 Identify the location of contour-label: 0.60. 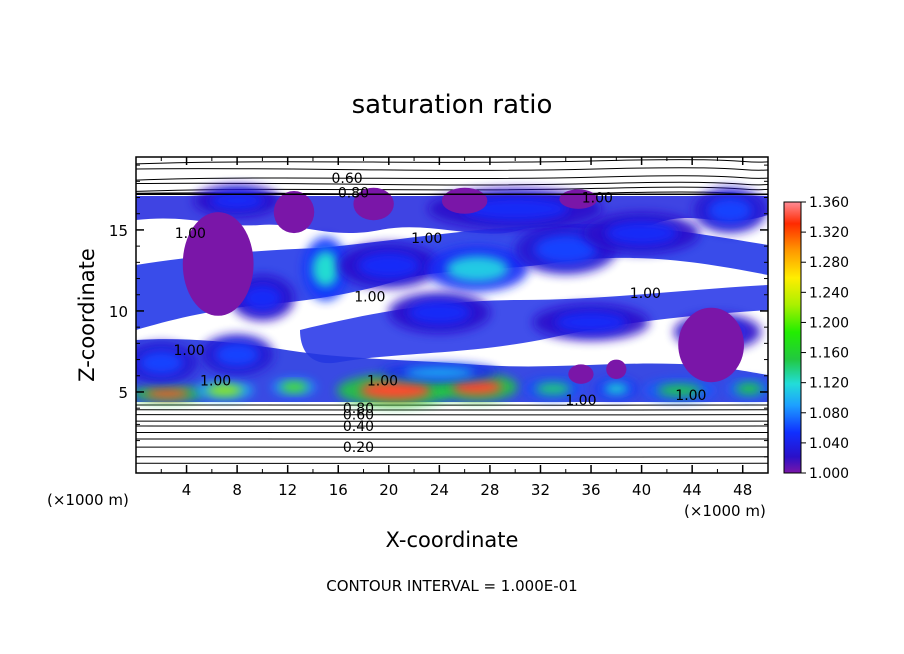
(358, 416).